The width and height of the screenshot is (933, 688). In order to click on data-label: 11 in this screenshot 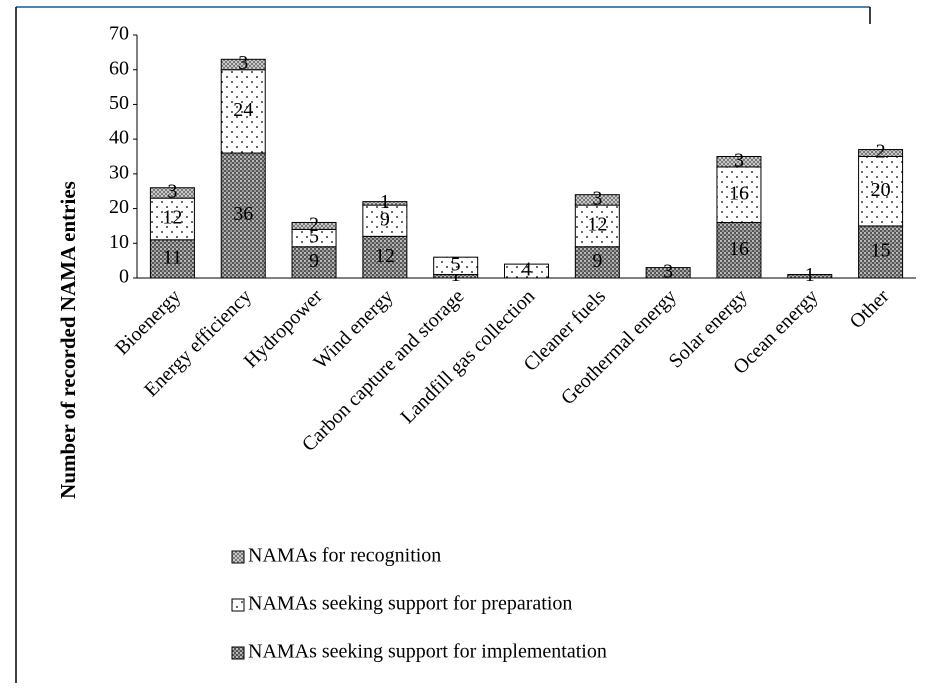, I will do `click(172, 258)`.